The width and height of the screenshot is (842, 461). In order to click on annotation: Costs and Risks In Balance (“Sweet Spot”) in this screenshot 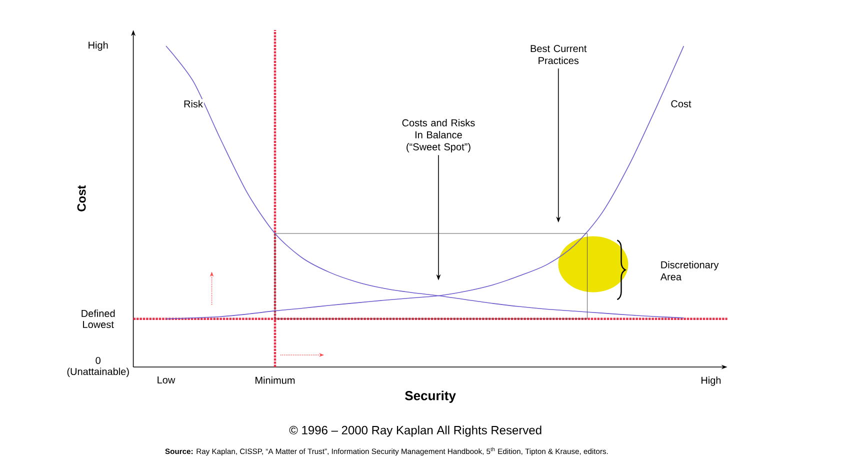, I will do `click(438, 135)`.